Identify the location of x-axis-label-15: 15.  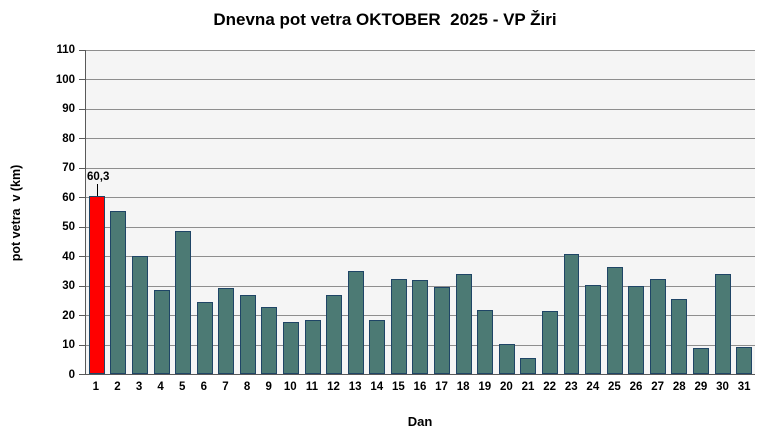
(398, 387).